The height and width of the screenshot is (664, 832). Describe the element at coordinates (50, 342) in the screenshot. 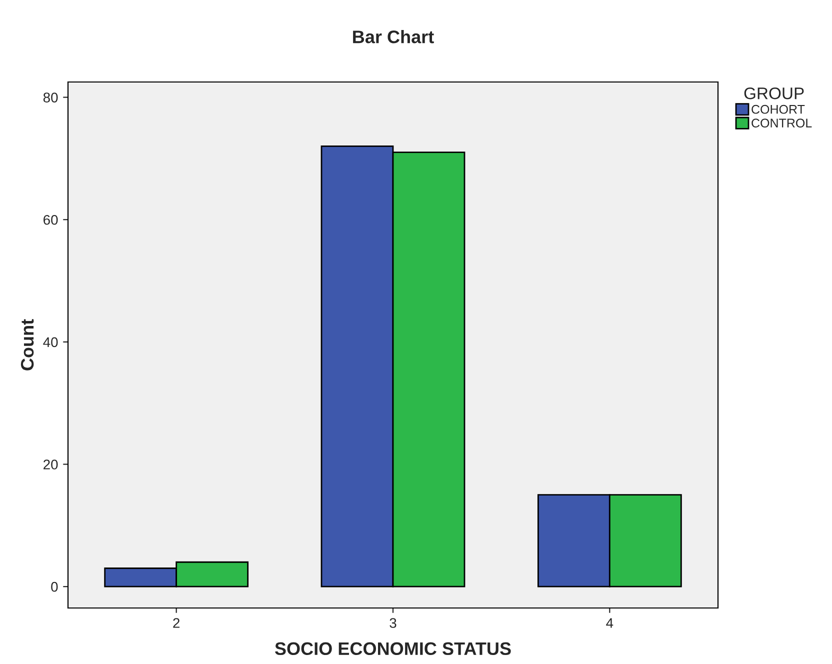

I see `y-tick-label: 40` at that location.